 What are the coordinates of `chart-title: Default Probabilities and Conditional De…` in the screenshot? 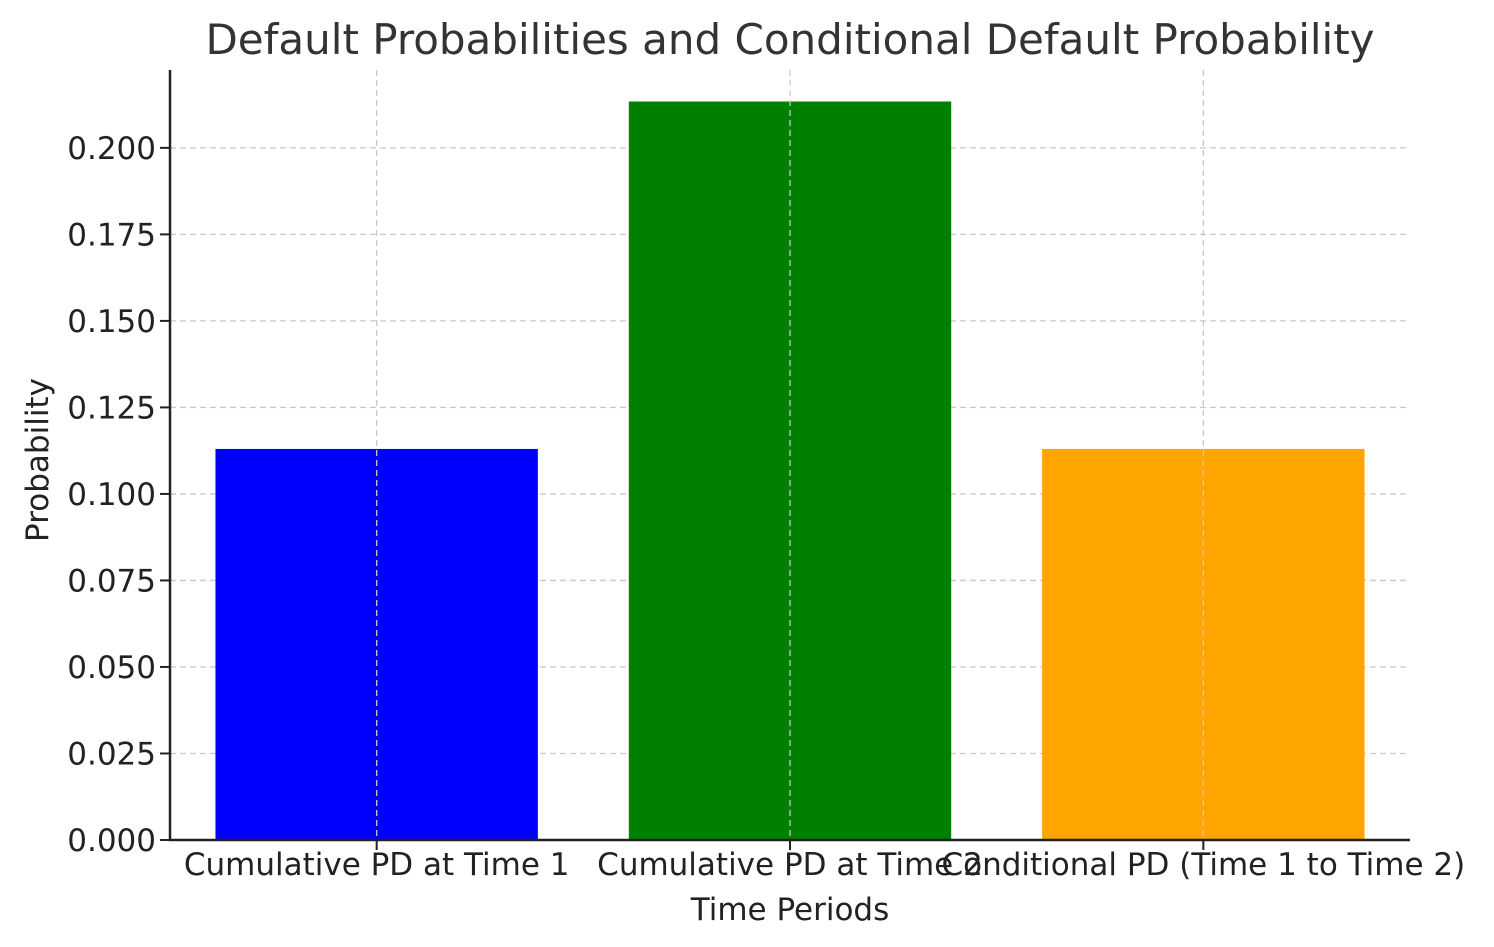 It's located at (789, 39).